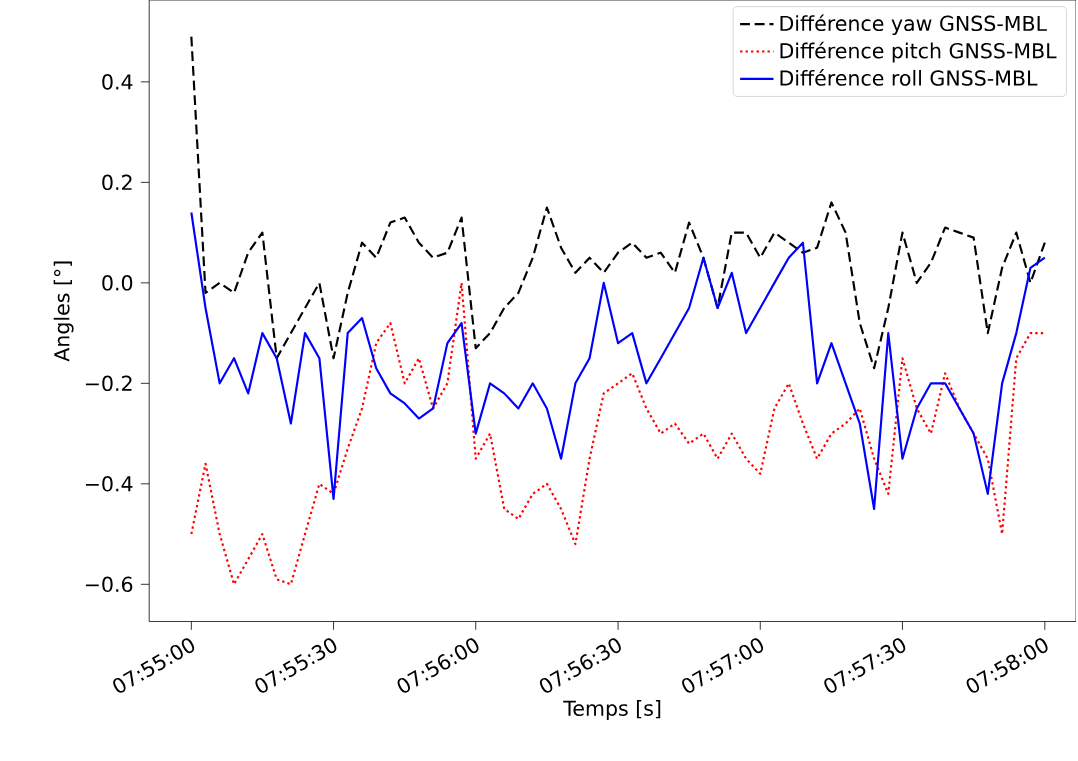  What do you see at coordinates (117, 182) in the screenshot?
I see `y-tick-label: 0.2` at bounding box center [117, 182].